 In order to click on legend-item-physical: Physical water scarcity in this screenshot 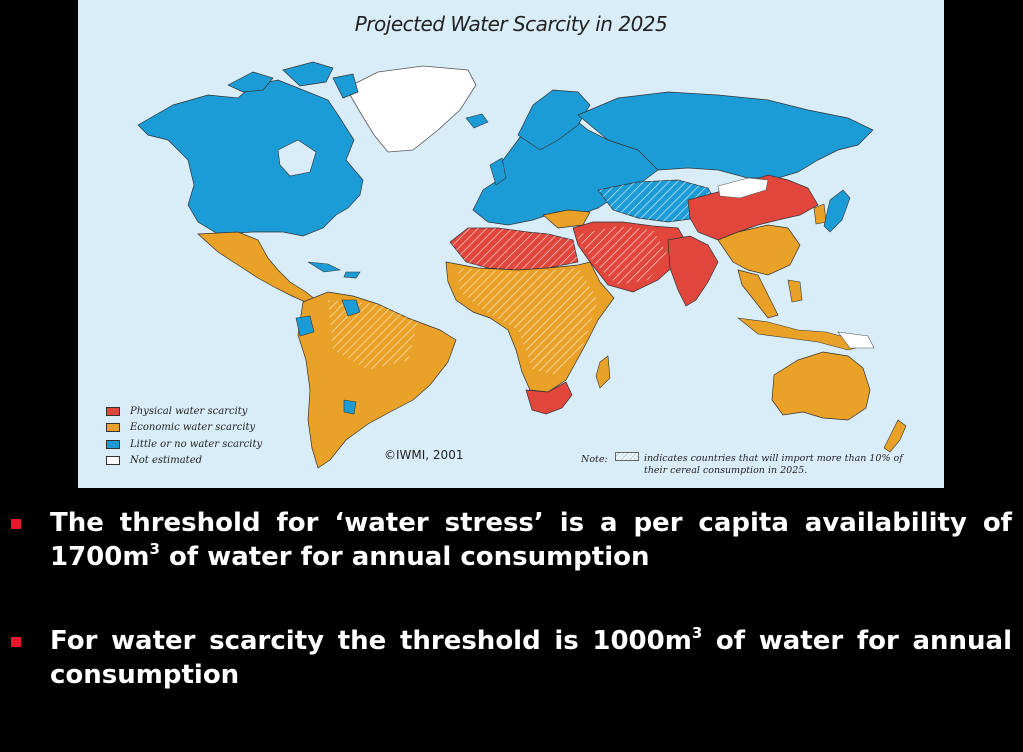, I will do `click(184, 411)`.